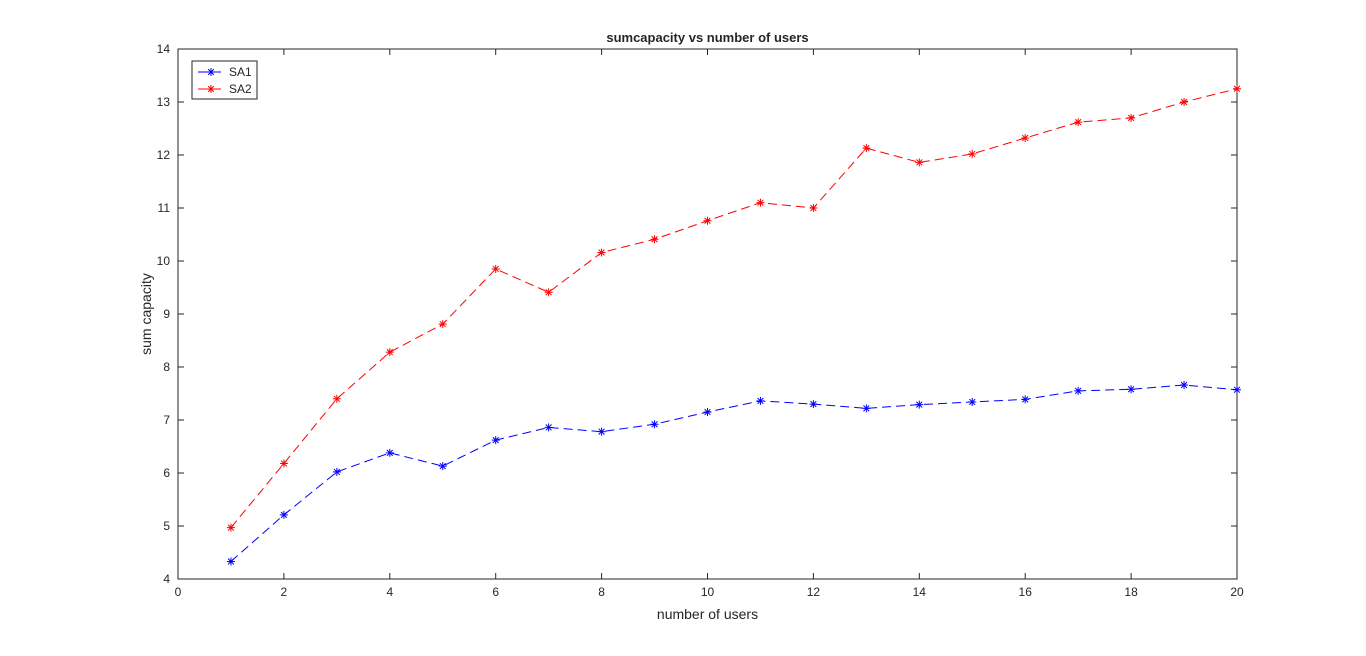  What do you see at coordinates (164, 102) in the screenshot?
I see `y-tick-label: 13` at bounding box center [164, 102].